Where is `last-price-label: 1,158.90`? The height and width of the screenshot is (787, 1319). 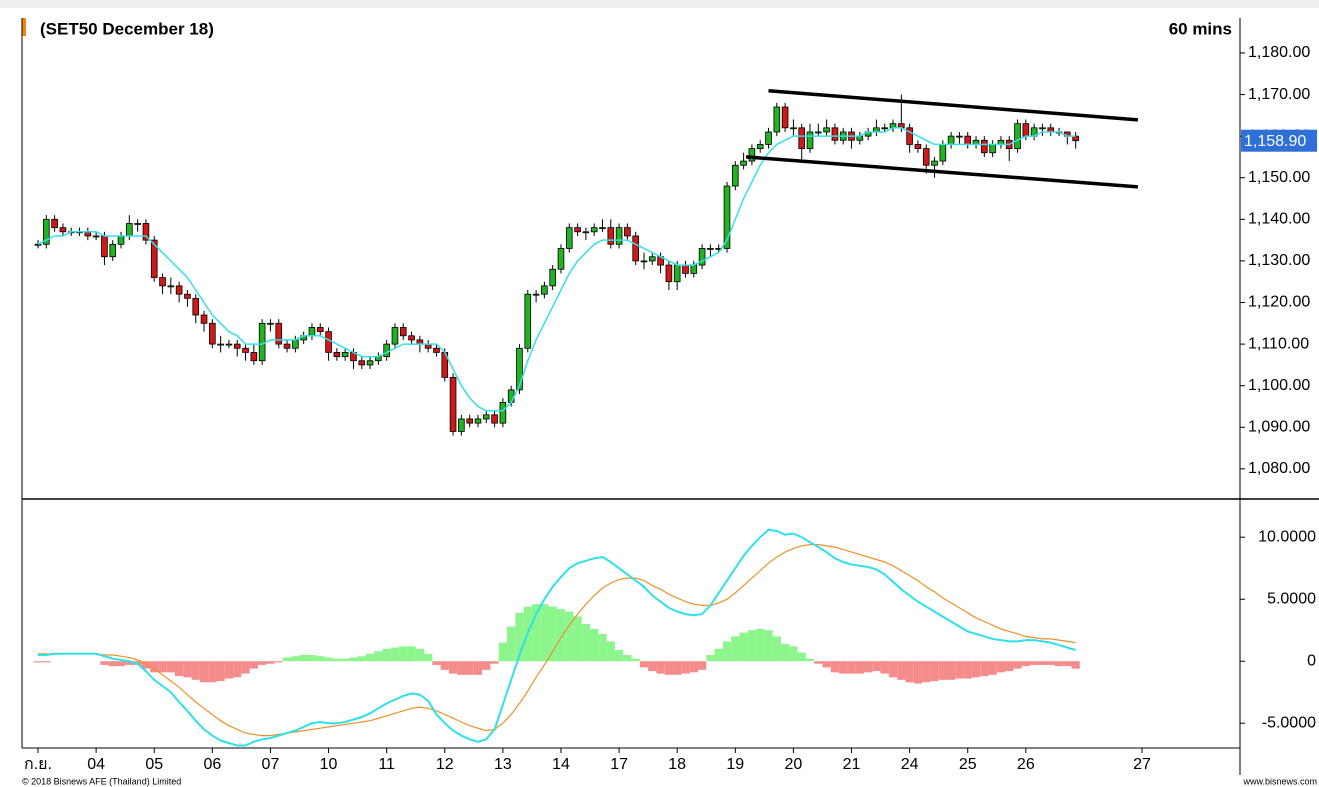 last-price-label: 1,158.90 is located at coordinates (1275, 141).